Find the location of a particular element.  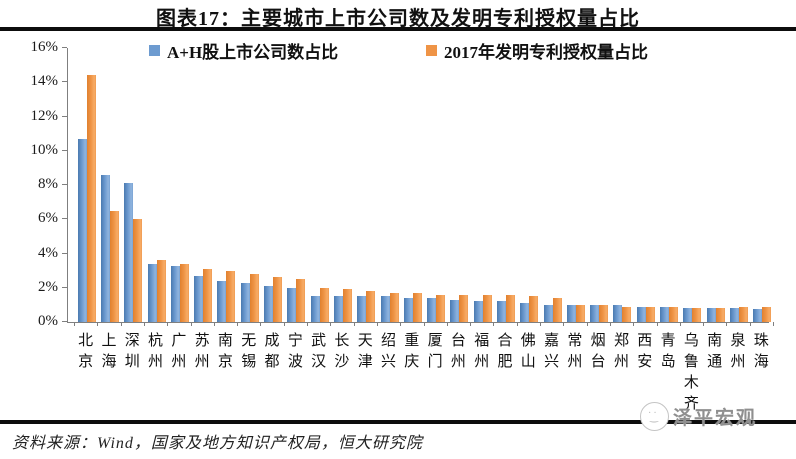

source-note: 资料来源：Wind，国家及地方知识产权局，恒大研究院 is located at coordinates (217, 443).